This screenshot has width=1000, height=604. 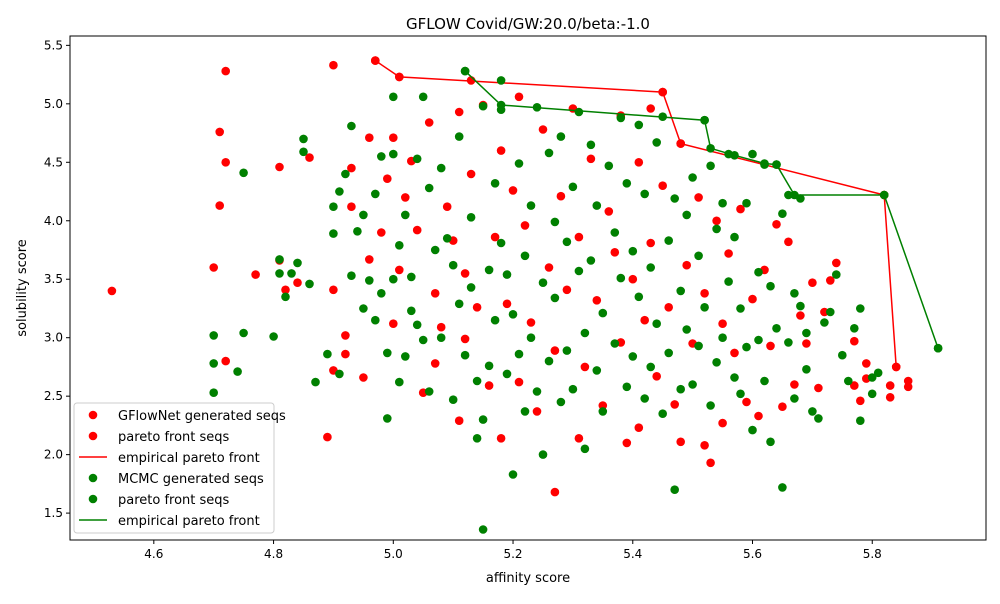 I want to click on legend-item: GFlowNet generated seqs, so click(x=187, y=416).